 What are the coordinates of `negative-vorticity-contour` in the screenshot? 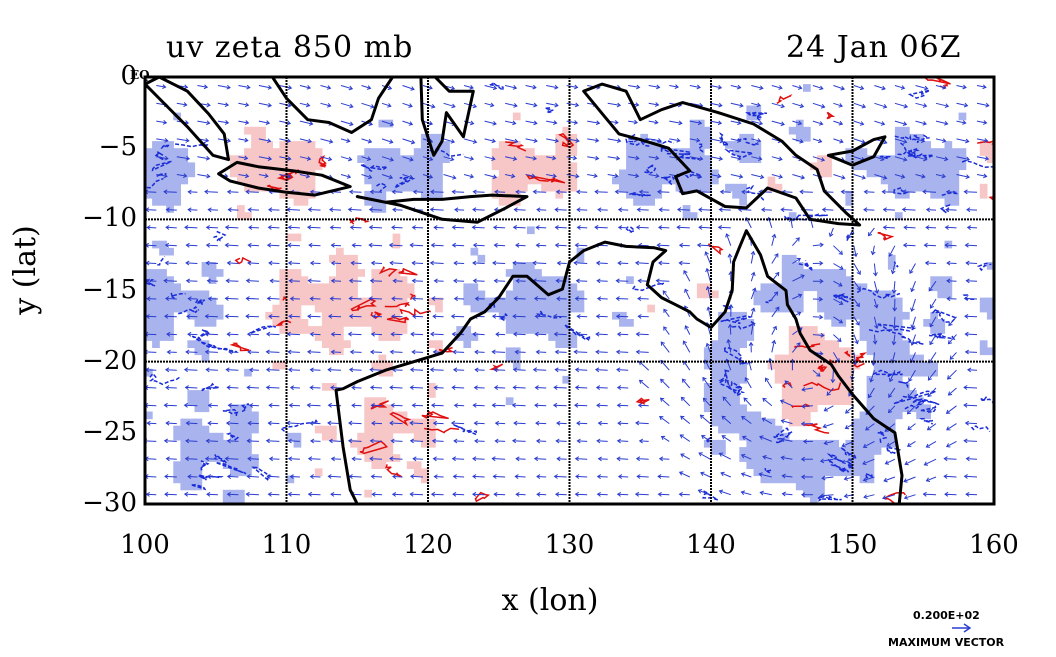 It's located at (927, 421).